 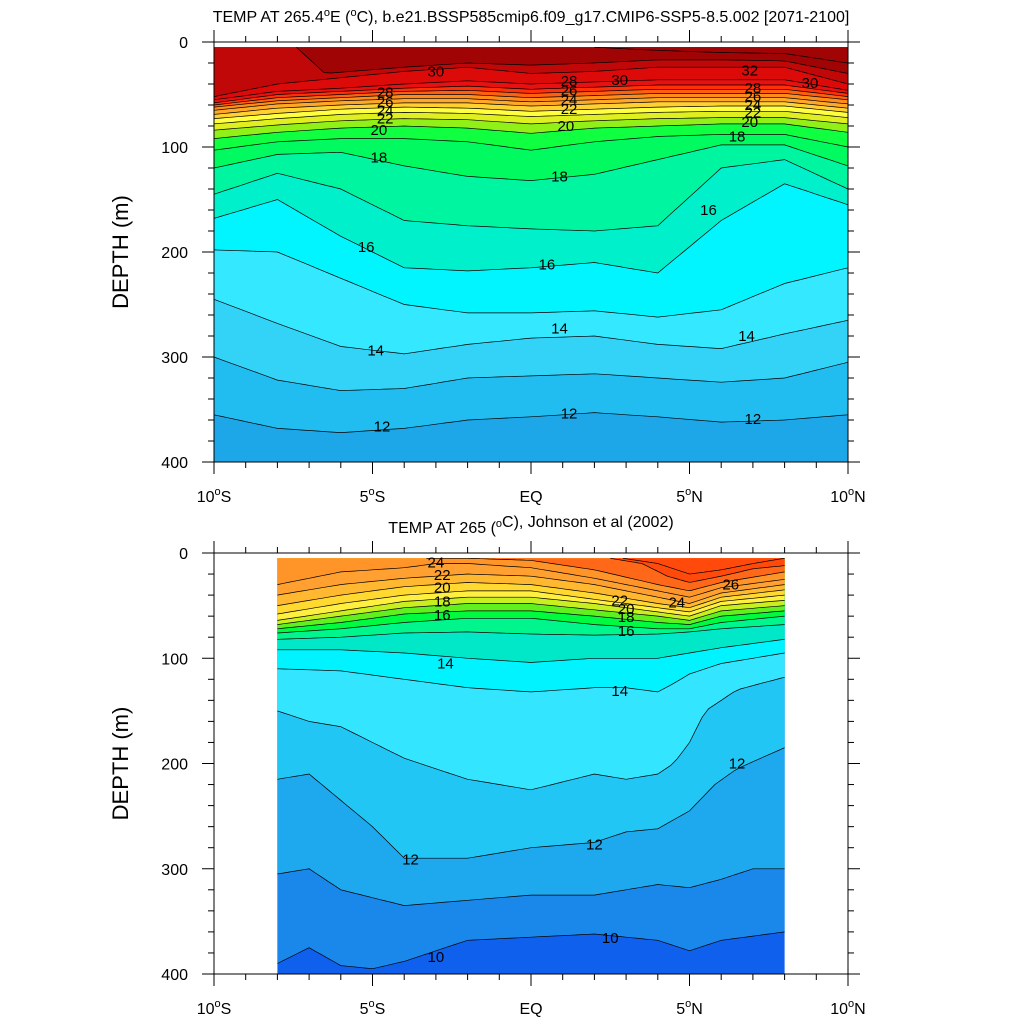 I want to click on y-tick-label: 100, so click(x=174, y=659).